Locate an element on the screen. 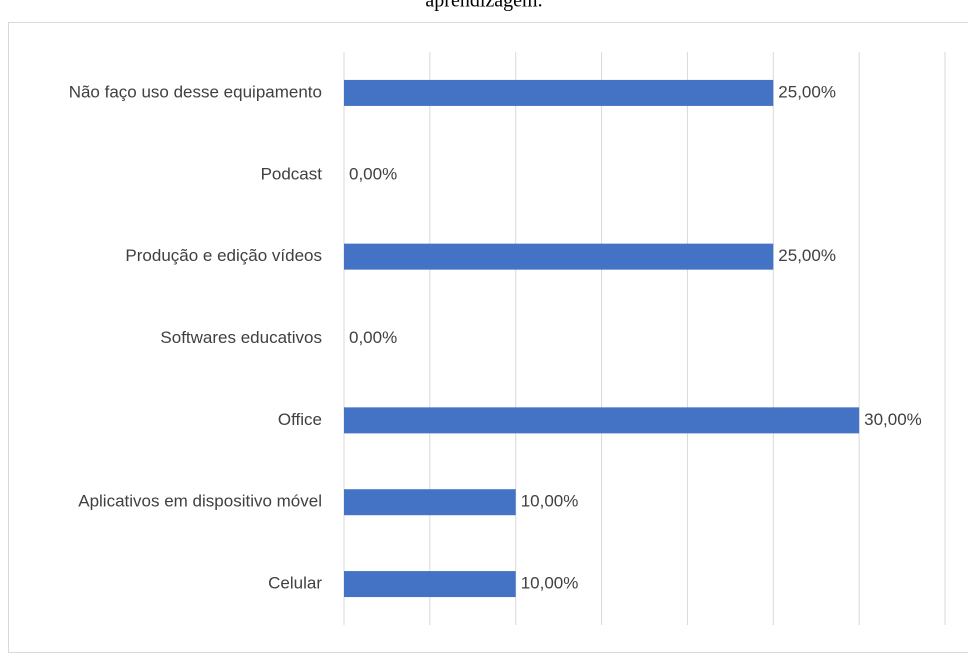  y-tick-label: Celular is located at coordinates (295, 583).